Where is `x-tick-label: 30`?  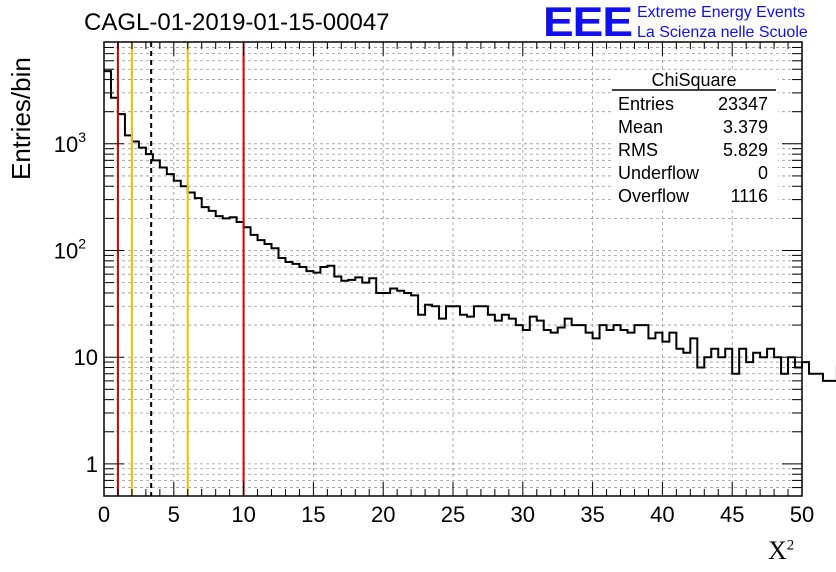
x-tick-label: 30 is located at coordinates (523, 514).